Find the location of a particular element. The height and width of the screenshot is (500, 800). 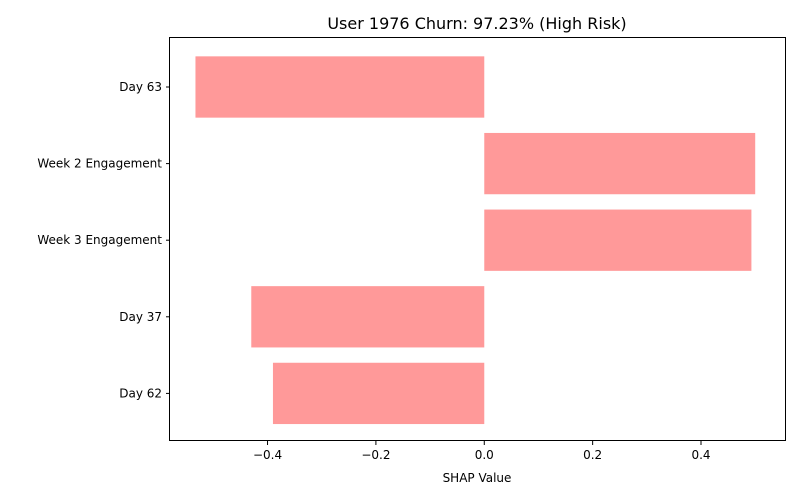

y-tick-label: Day 63 is located at coordinates (140, 87).